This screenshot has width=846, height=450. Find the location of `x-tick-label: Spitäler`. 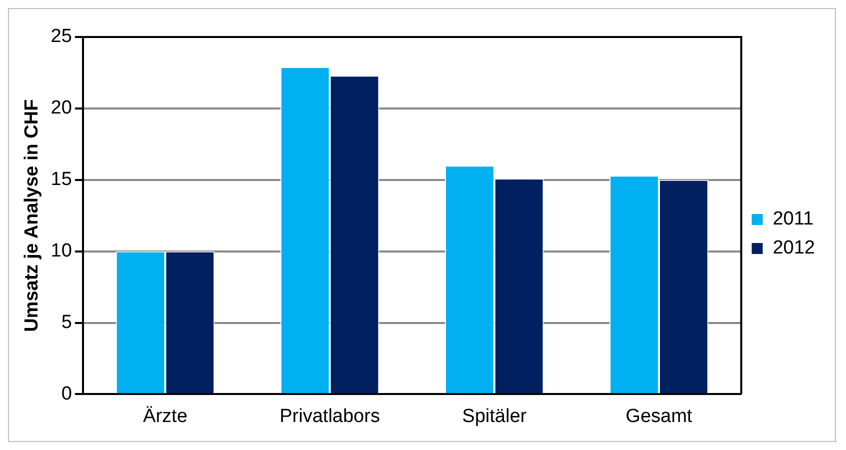

x-tick-label: Spitäler is located at coordinates (495, 416).